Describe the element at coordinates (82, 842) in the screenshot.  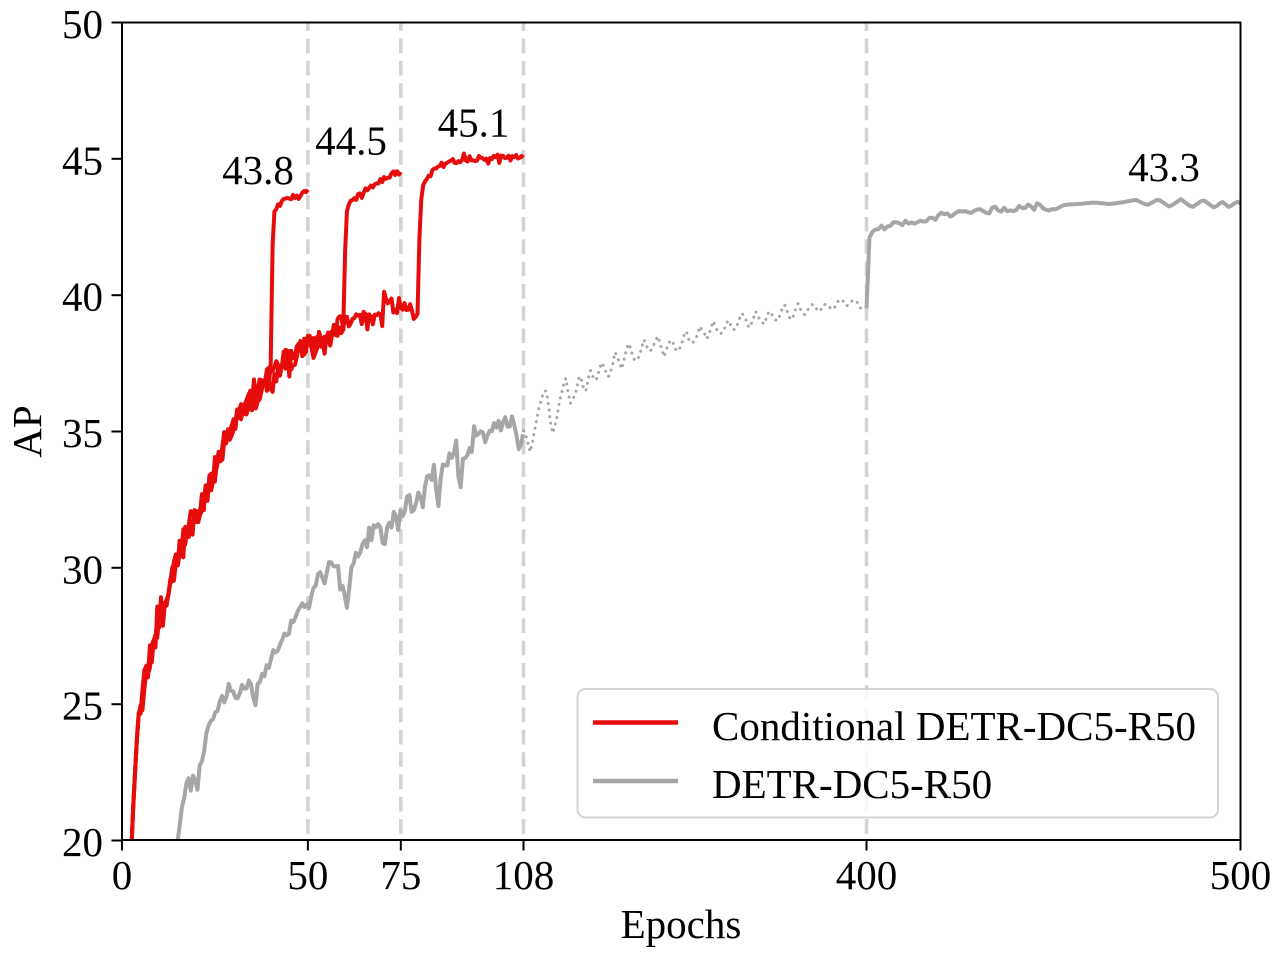
I see `svg-text: 20` at that location.